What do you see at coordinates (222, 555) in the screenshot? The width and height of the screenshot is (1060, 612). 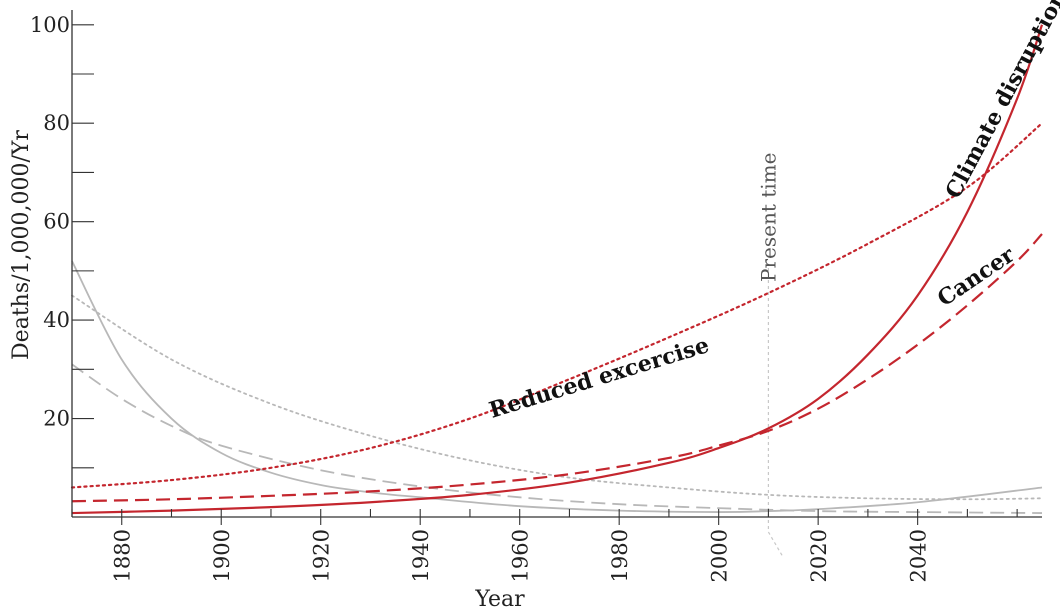 I see `x-tick-label: 1900` at bounding box center [222, 555].